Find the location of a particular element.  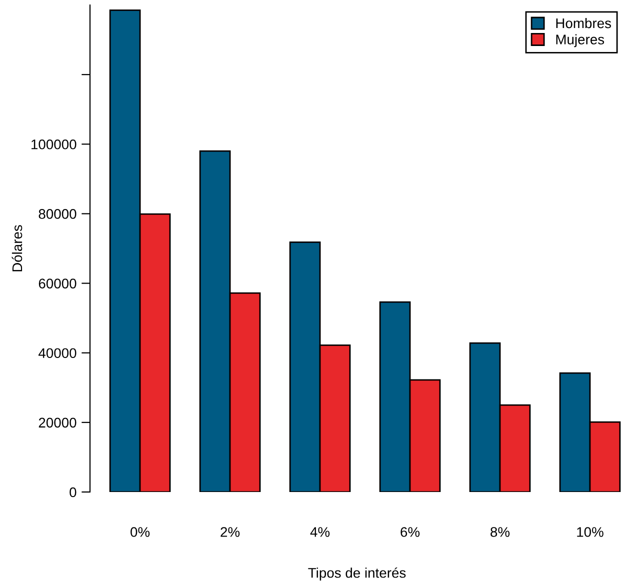

x-axis-title: Tipos de interés is located at coordinates (357, 574).